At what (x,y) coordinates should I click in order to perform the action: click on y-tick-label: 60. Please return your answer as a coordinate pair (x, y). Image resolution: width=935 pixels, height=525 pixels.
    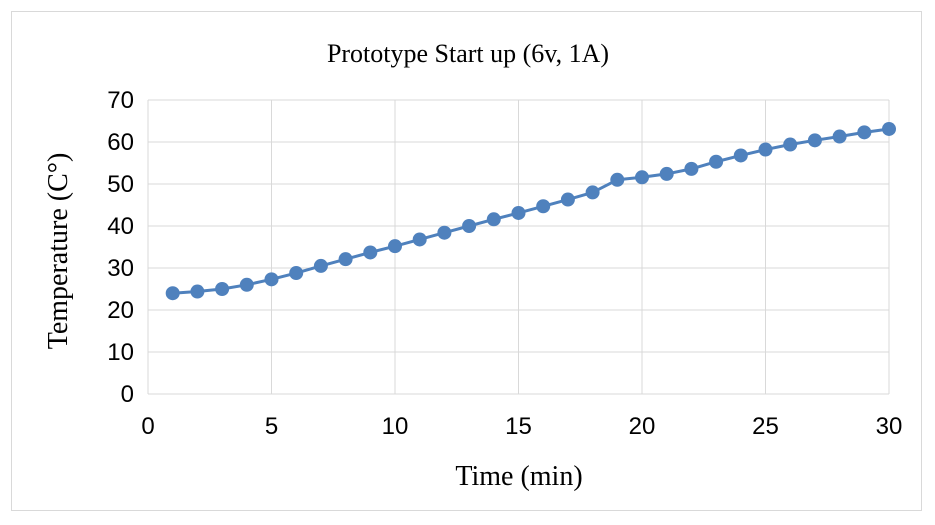
    Looking at the image, I should click on (120, 142).